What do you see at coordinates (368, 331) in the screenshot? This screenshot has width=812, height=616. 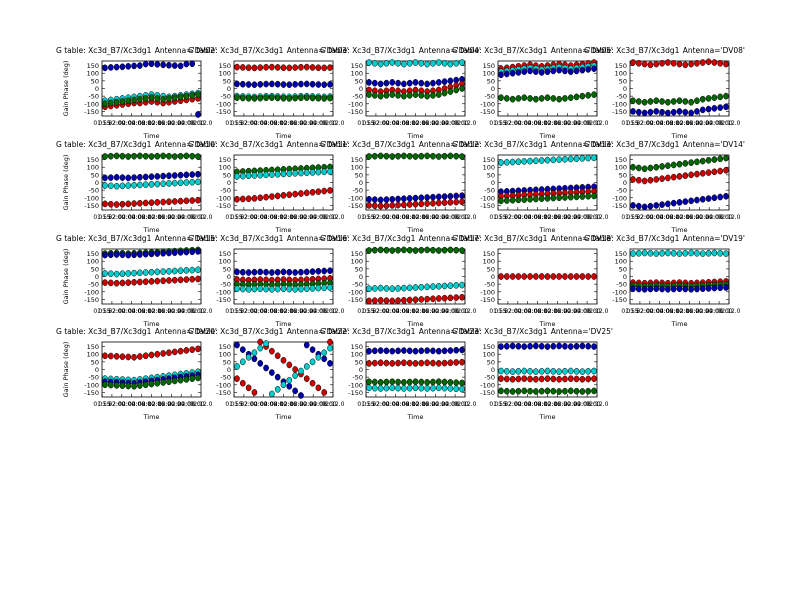 I see `subplot-title: G table: Xc3d_B7/Xc3dg1` at bounding box center [368, 331].